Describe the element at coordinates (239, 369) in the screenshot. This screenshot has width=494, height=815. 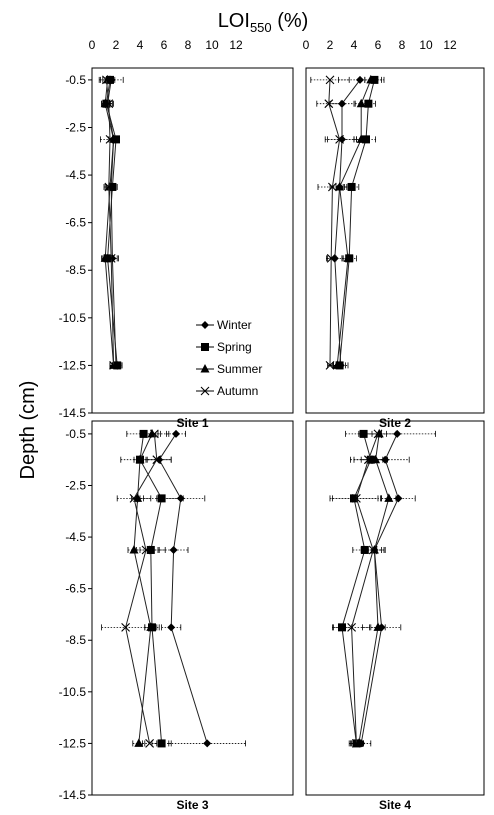
I see `legend-label: Summer` at that location.